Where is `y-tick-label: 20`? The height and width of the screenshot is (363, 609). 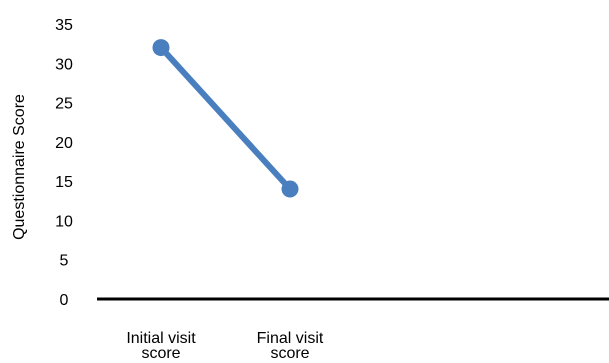
y-tick-label: 20 is located at coordinates (64, 143).